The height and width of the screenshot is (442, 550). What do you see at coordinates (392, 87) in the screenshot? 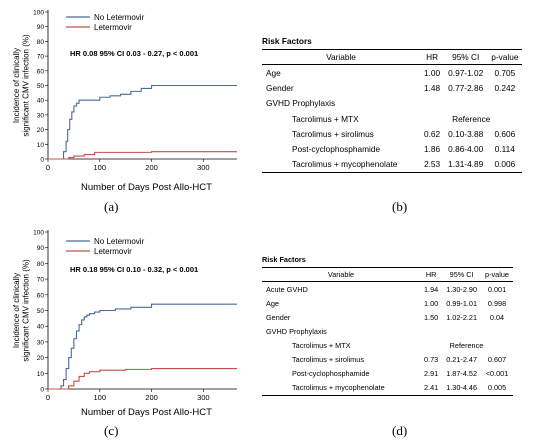
I see `table-row: Gender 1.48 0.77-2.86 0.242` at bounding box center [392, 87].